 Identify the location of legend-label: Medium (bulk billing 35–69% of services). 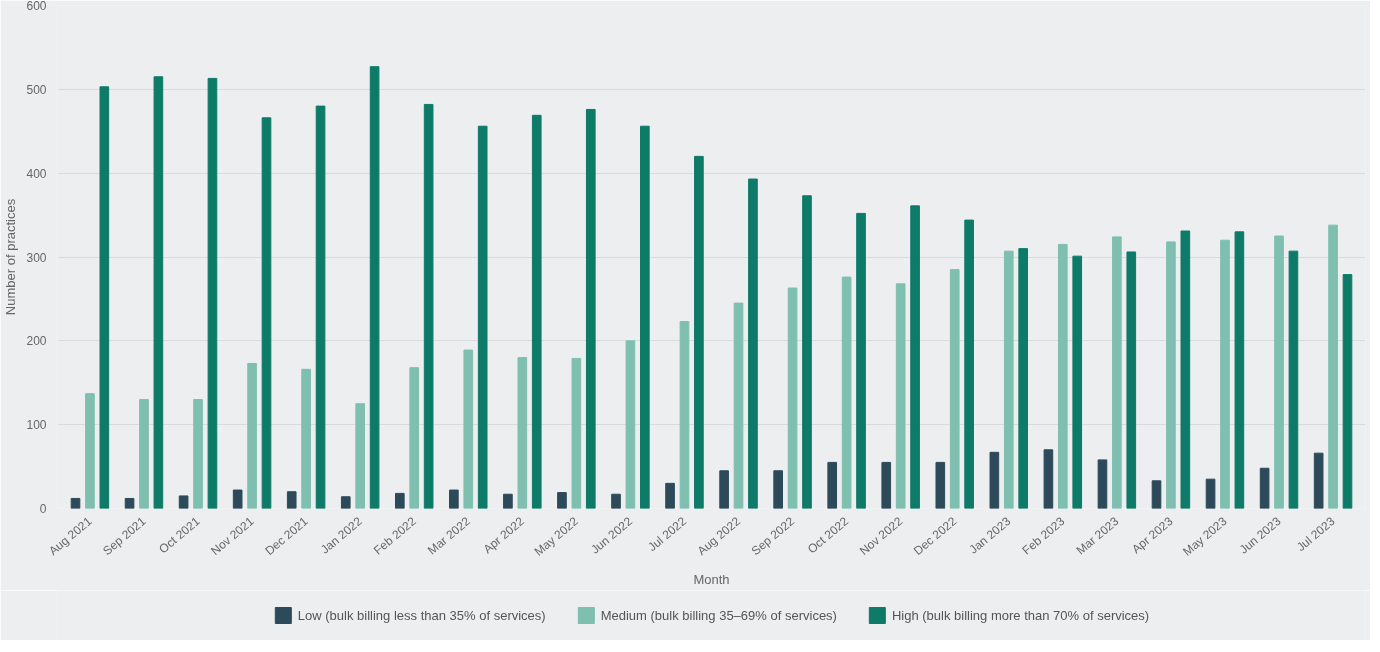
(718, 615).